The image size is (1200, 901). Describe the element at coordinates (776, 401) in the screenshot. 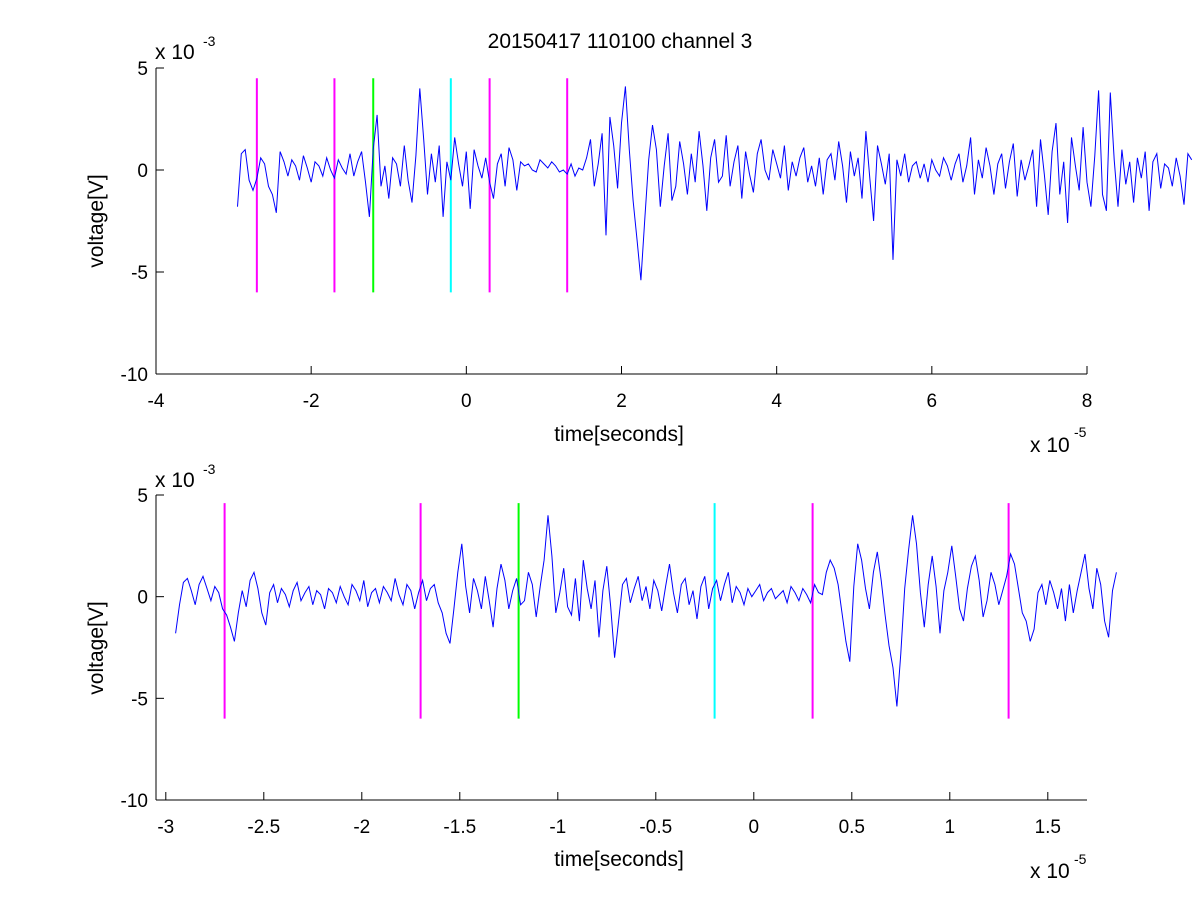

I see `top-x-tick-label: 4` at that location.